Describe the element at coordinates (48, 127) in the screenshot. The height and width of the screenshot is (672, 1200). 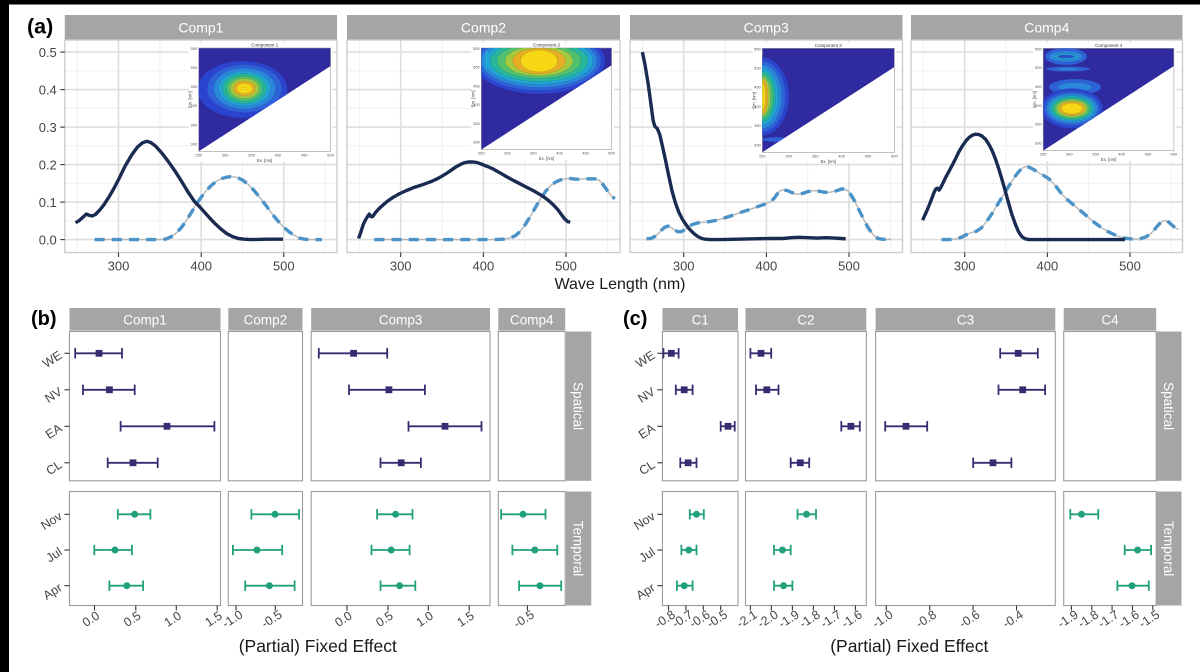
I see `svg-text: 0.3` at that location.